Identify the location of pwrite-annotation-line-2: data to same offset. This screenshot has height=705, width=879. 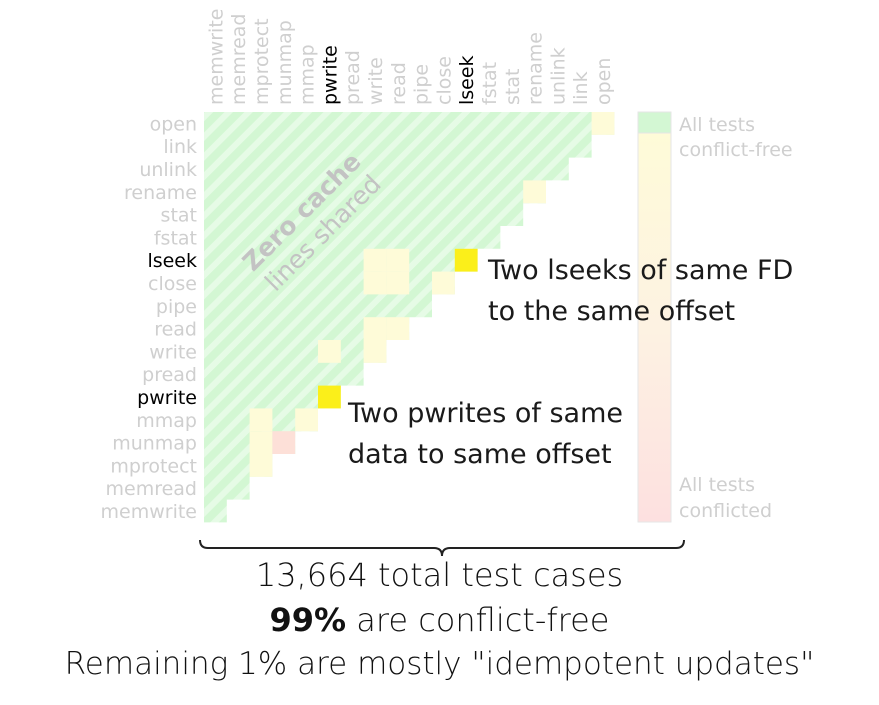
(480, 454).